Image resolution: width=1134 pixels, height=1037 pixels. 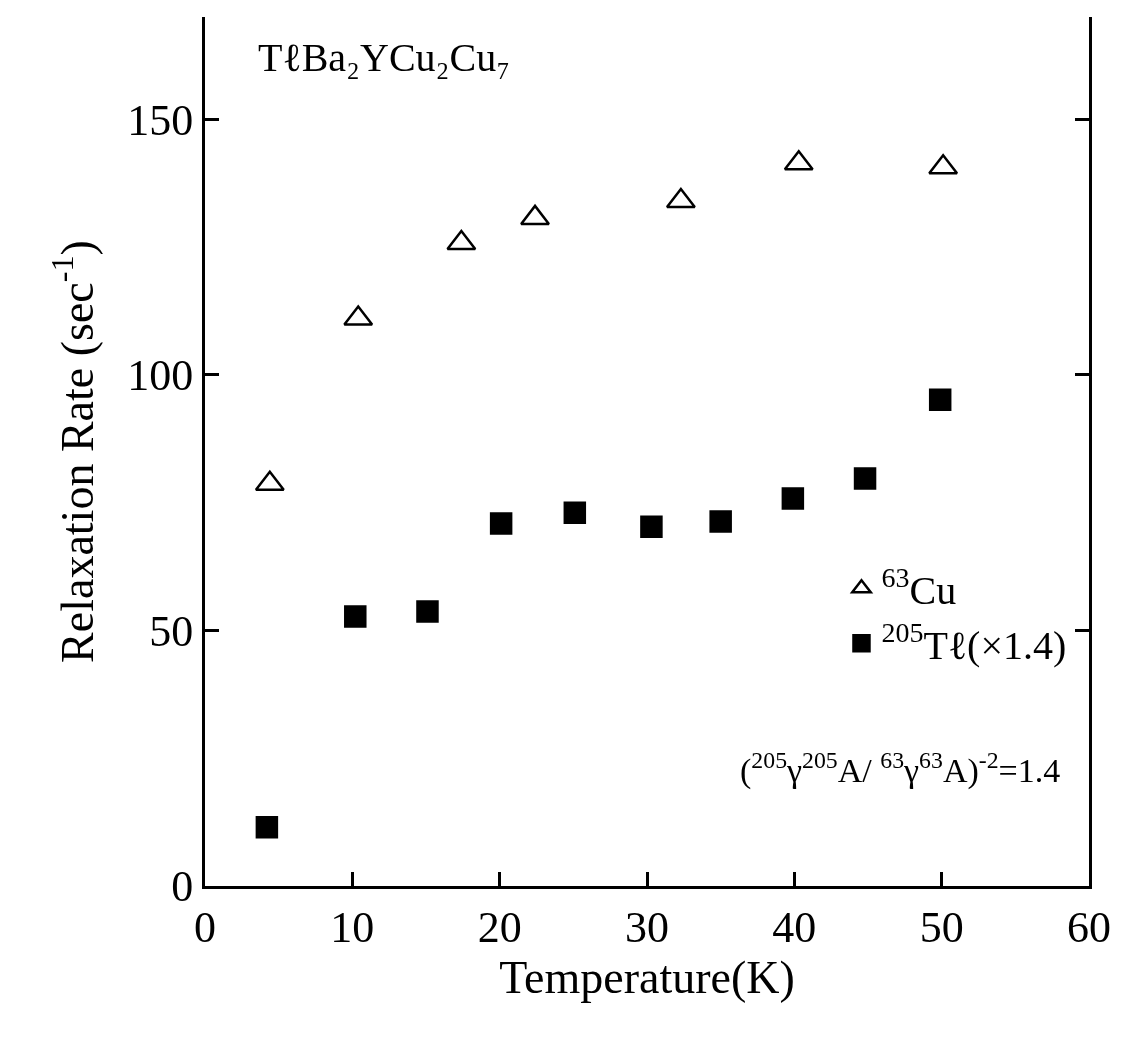 What do you see at coordinates (160, 120) in the screenshot?
I see `y-tick-label: 150` at bounding box center [160, 120].